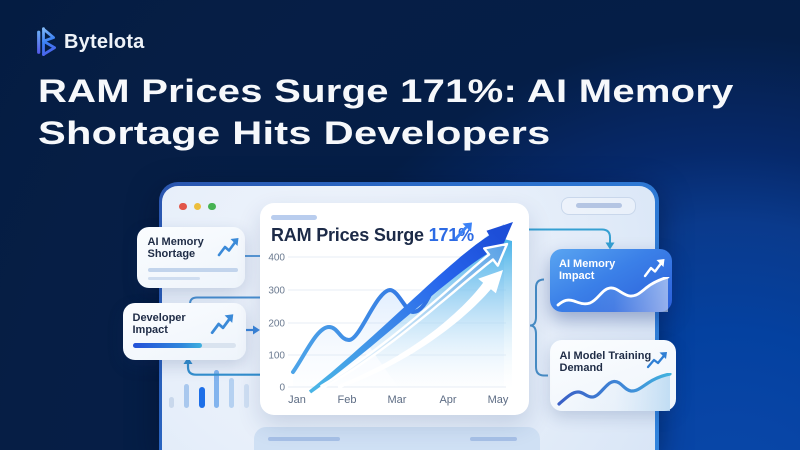 This screenshot has height=450, width=800. I want to click on svg-text: Jan, so click(297, 400).